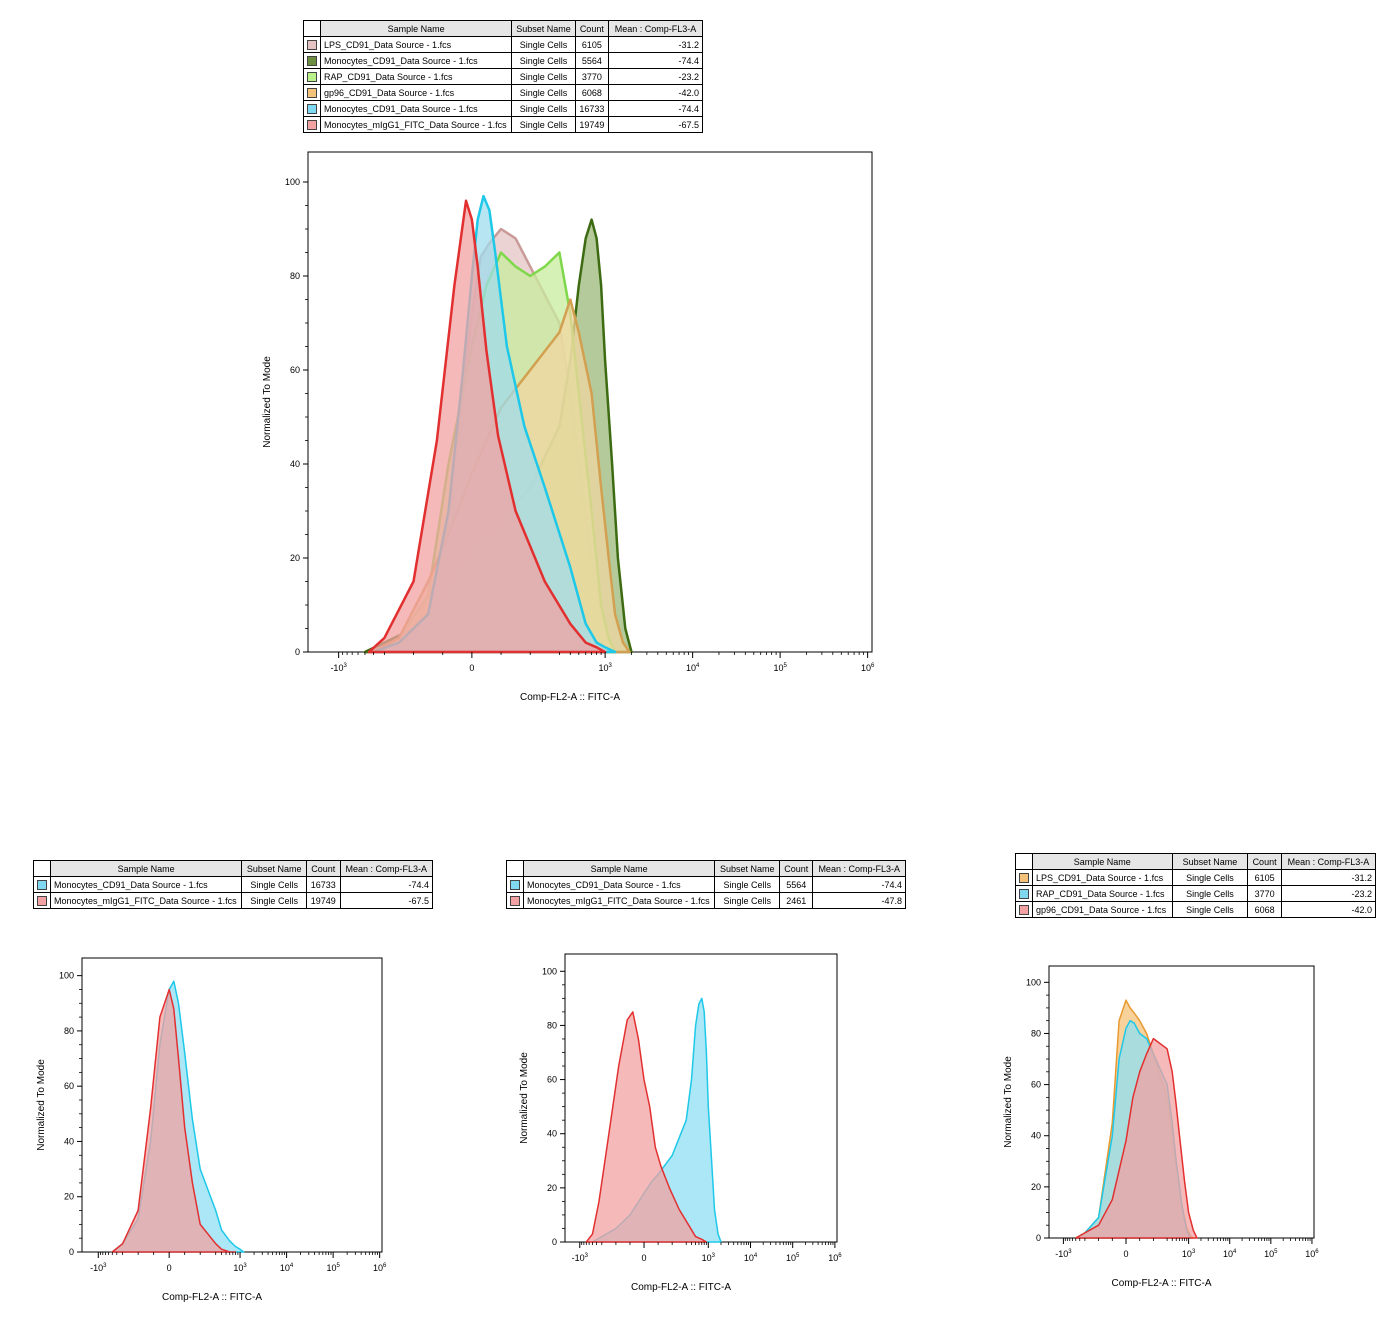 Image resolution: width=1396 pixels, height=1319 pixels. I want to click on count-cell: 16733, so click(592, 108).